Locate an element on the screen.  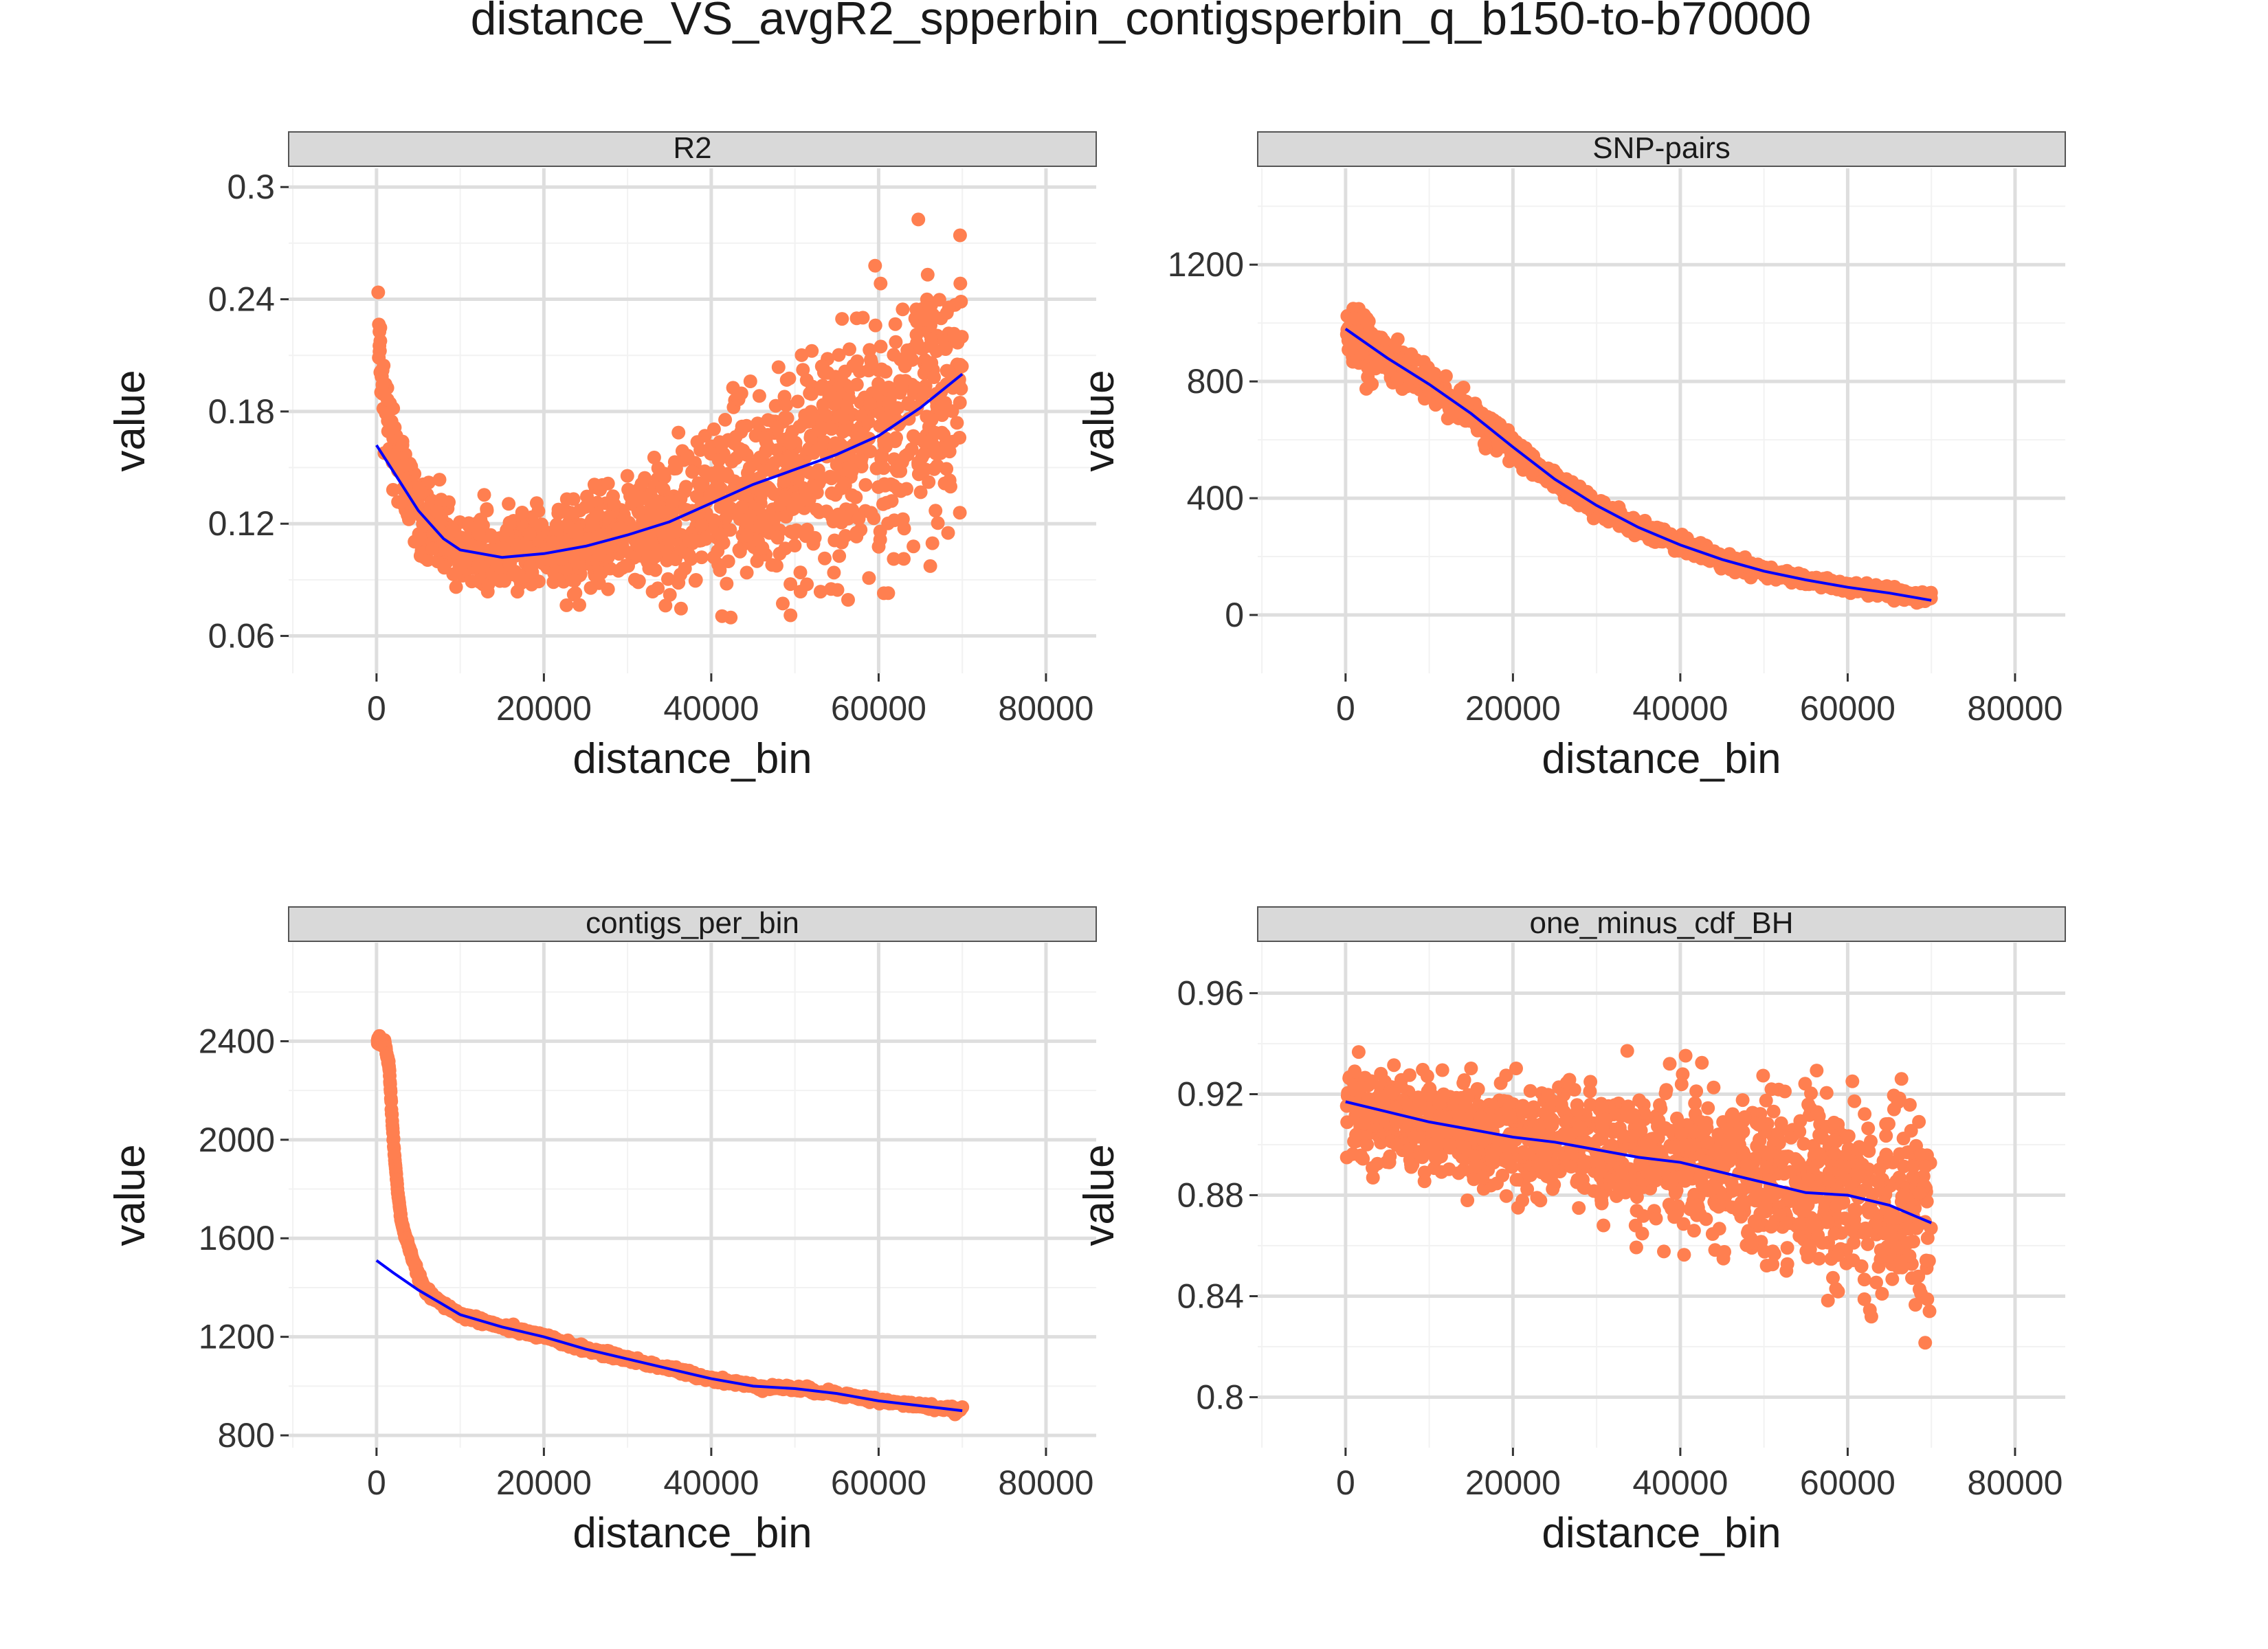
facet-strip is located at coordinates (1661, 924).